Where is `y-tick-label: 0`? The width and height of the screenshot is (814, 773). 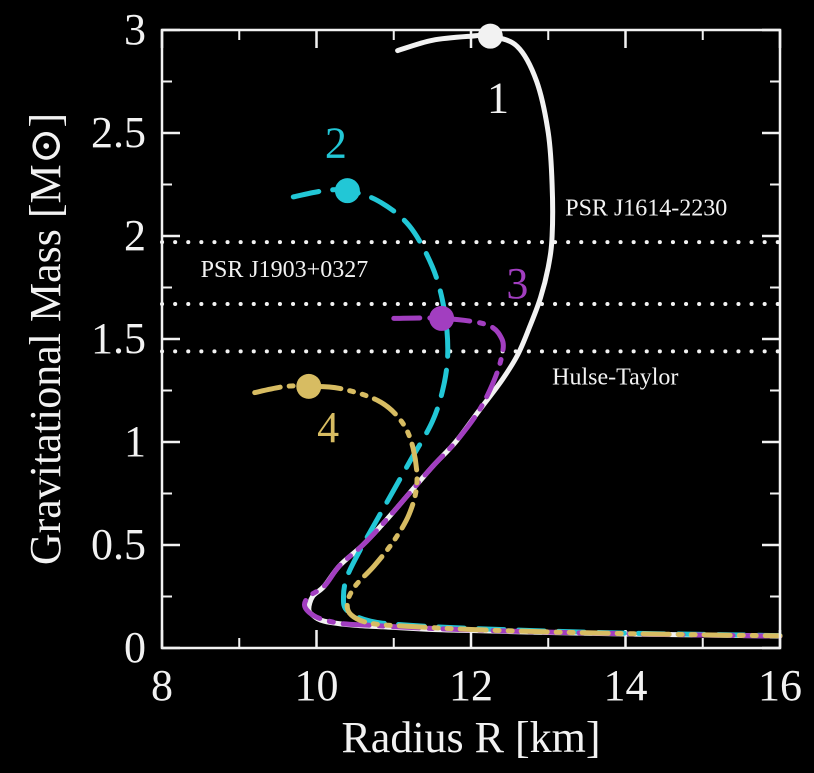
y-tick-label: 0 is located at coordinates (135, 647).